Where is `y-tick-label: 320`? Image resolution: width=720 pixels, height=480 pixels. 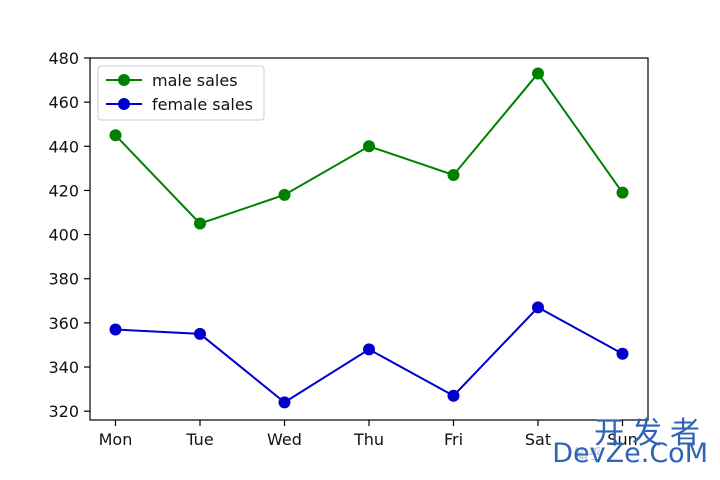
y-tick-label: 320 is located at coordinates (63, 411).